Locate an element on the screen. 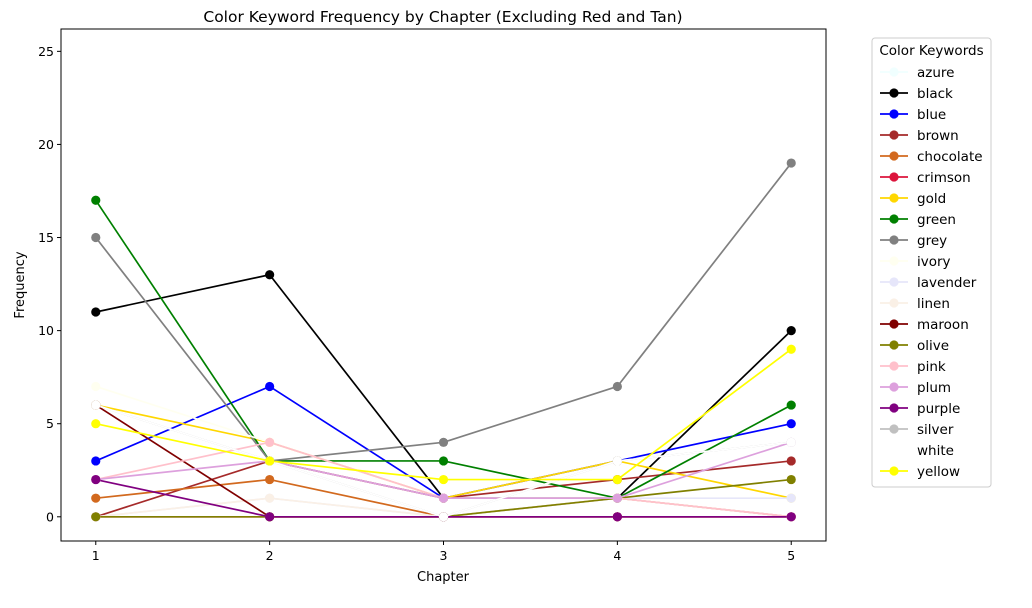 The width and height of the screenshot is (1032, 608). y-tick-label: 0 is located at coordinates (50, 516).